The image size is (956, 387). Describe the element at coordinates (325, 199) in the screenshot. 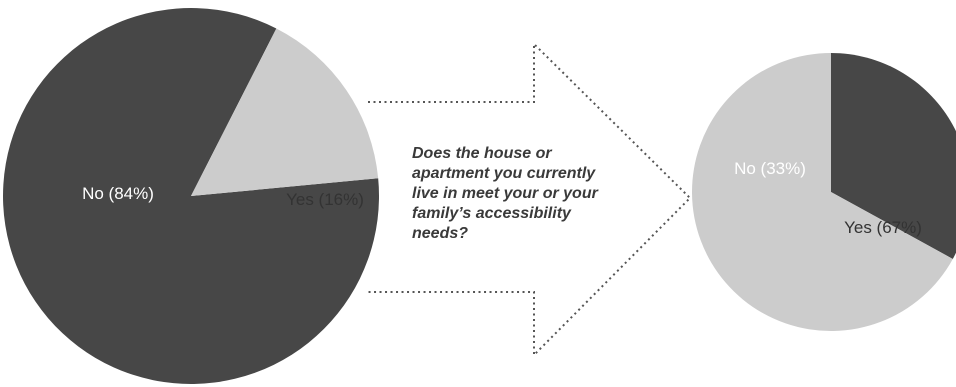

I see `pie-left-label-yes: Yes (16%)` at that location.